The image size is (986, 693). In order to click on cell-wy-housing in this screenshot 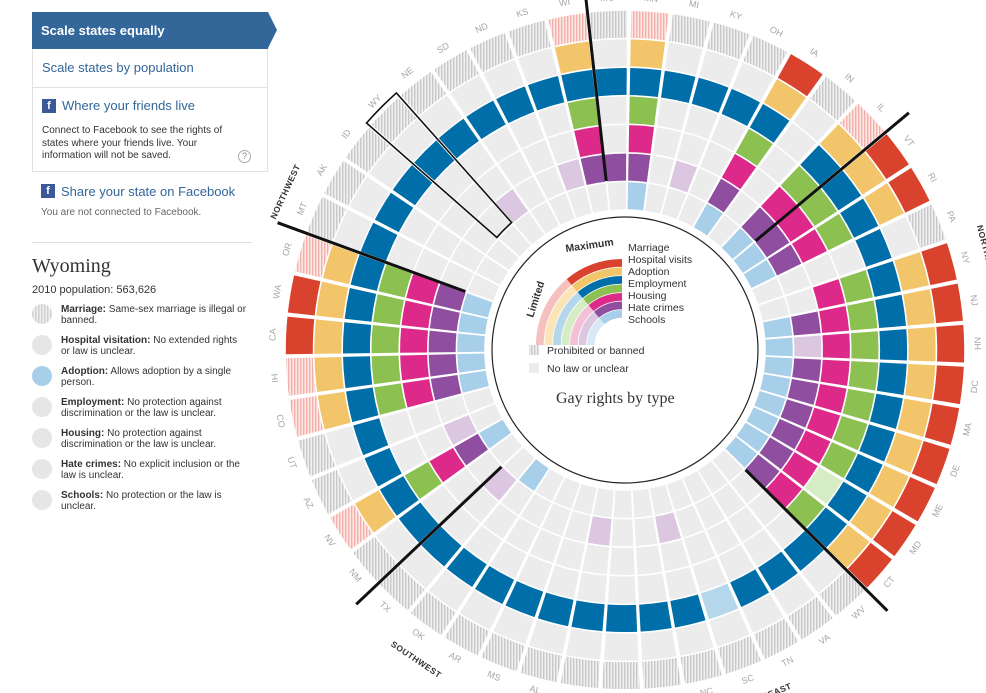, I will do `click(474, 200)`.